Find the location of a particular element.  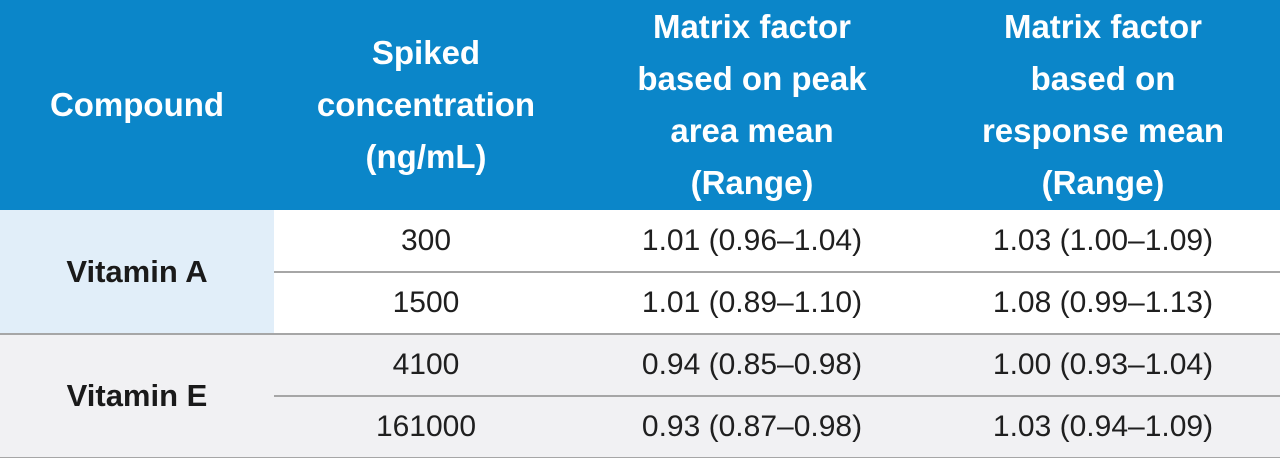

concentration-cell: 161000 is located at coordinates (426, 427).